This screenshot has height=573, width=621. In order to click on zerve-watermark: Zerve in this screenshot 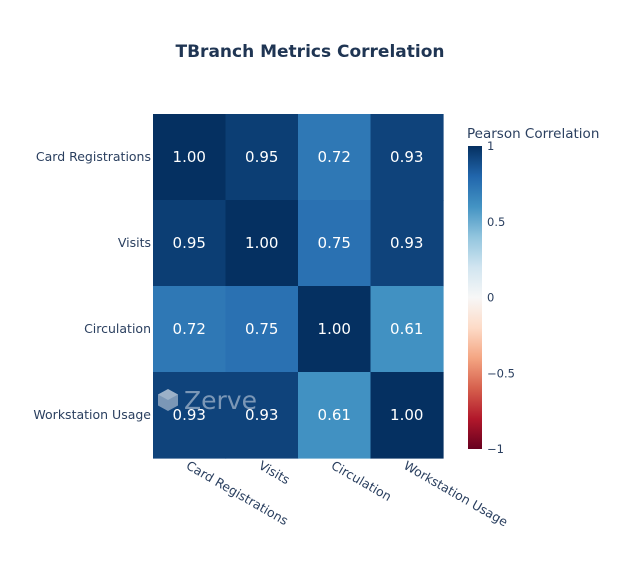, I will do `click(207, 400)`.